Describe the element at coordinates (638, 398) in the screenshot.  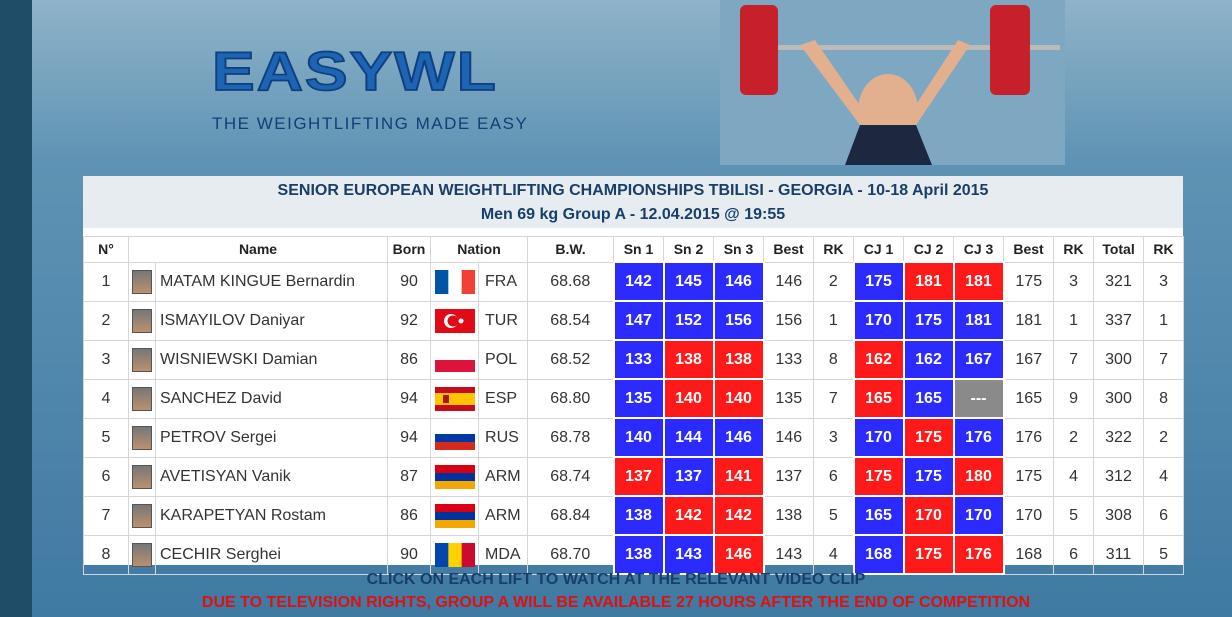
I see `lift-cell: 135` at that location.